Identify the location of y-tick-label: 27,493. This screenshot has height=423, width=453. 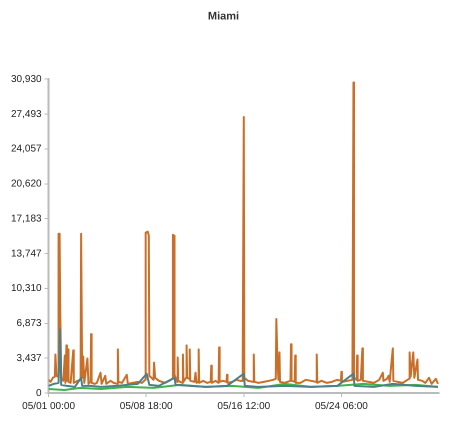
(26, 114).